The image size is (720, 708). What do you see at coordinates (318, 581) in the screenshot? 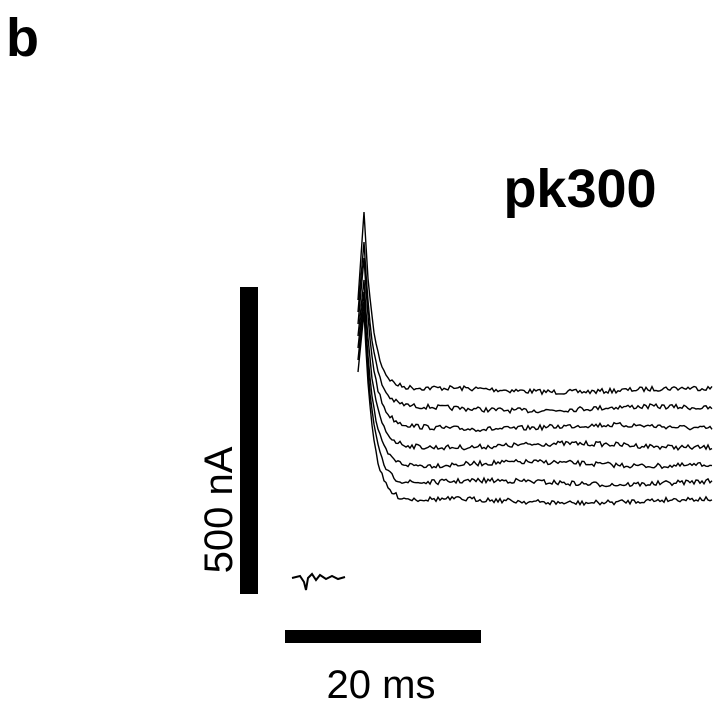
I see `stimulus-artifact` at bounding box center [318, 581].